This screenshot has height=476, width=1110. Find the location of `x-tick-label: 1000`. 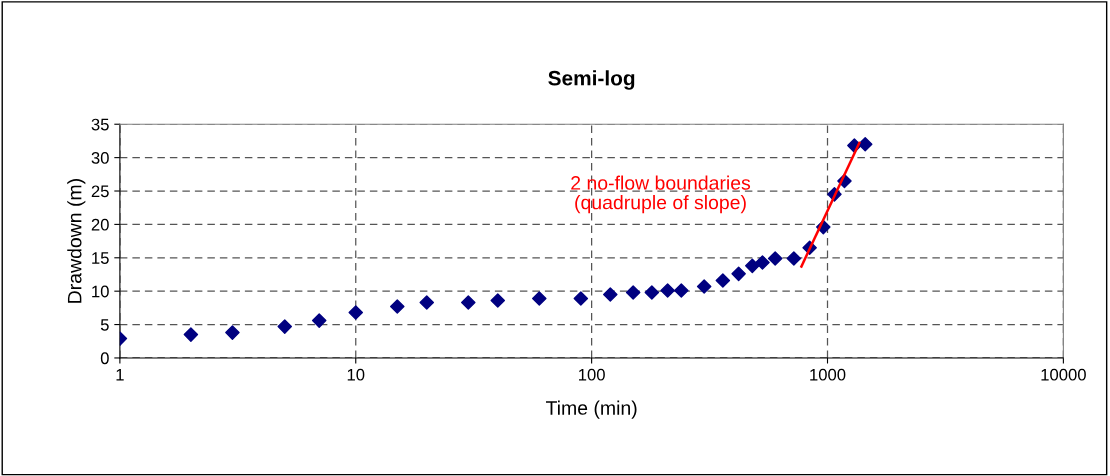

x-tick-label: 1000 is located at coordinates (828, 374).